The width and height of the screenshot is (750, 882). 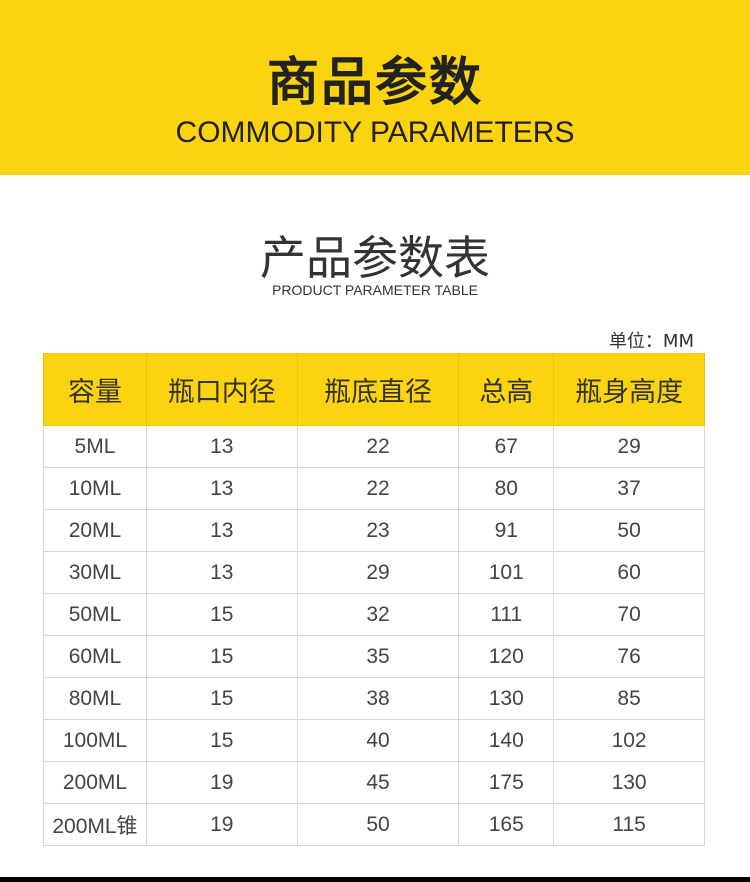 I want to click on table-cell: 37, so click(x=629, y=488).